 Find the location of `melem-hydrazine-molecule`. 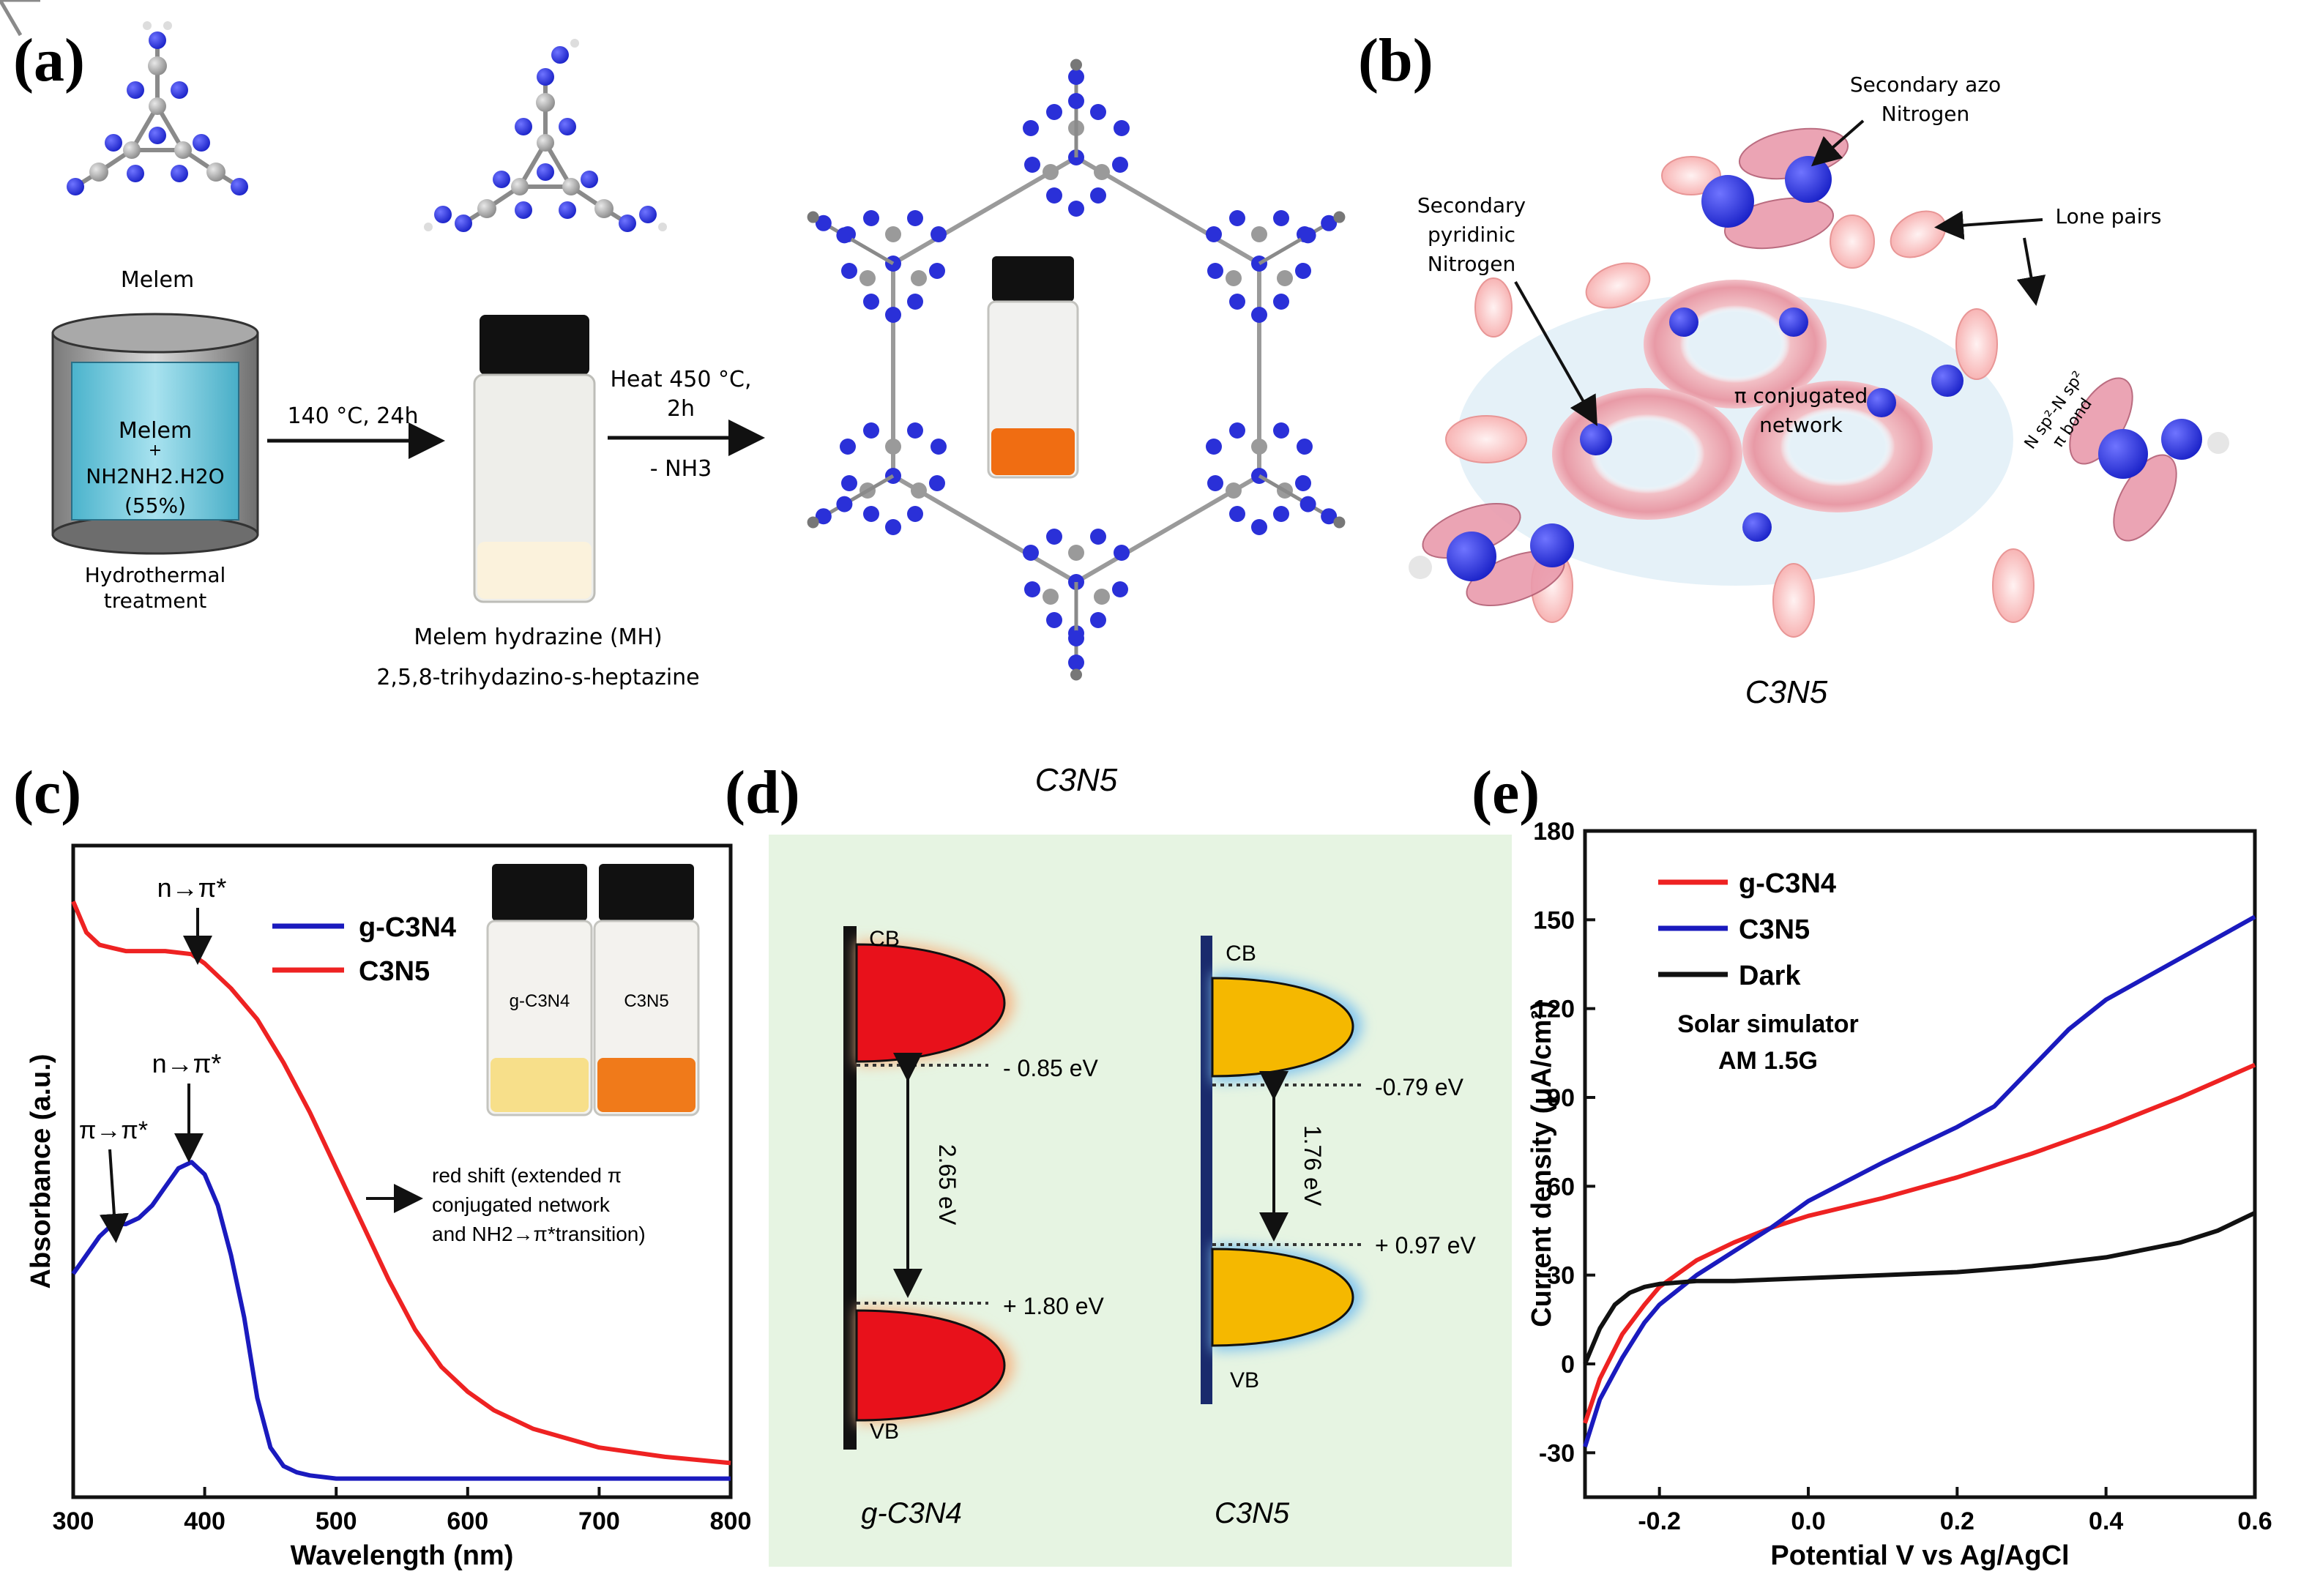

melem-hydrazine-molecule is located at coordinates (545, 135).